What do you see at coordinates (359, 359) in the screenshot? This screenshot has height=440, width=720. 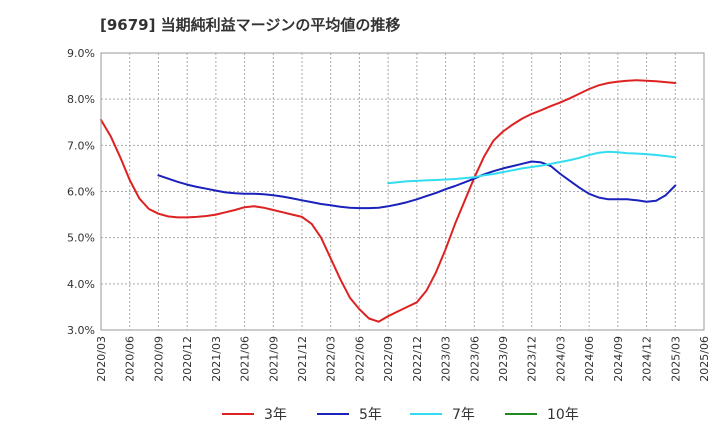 I see `x-tick-label: 2022/06` at bounding box center [359, 359].